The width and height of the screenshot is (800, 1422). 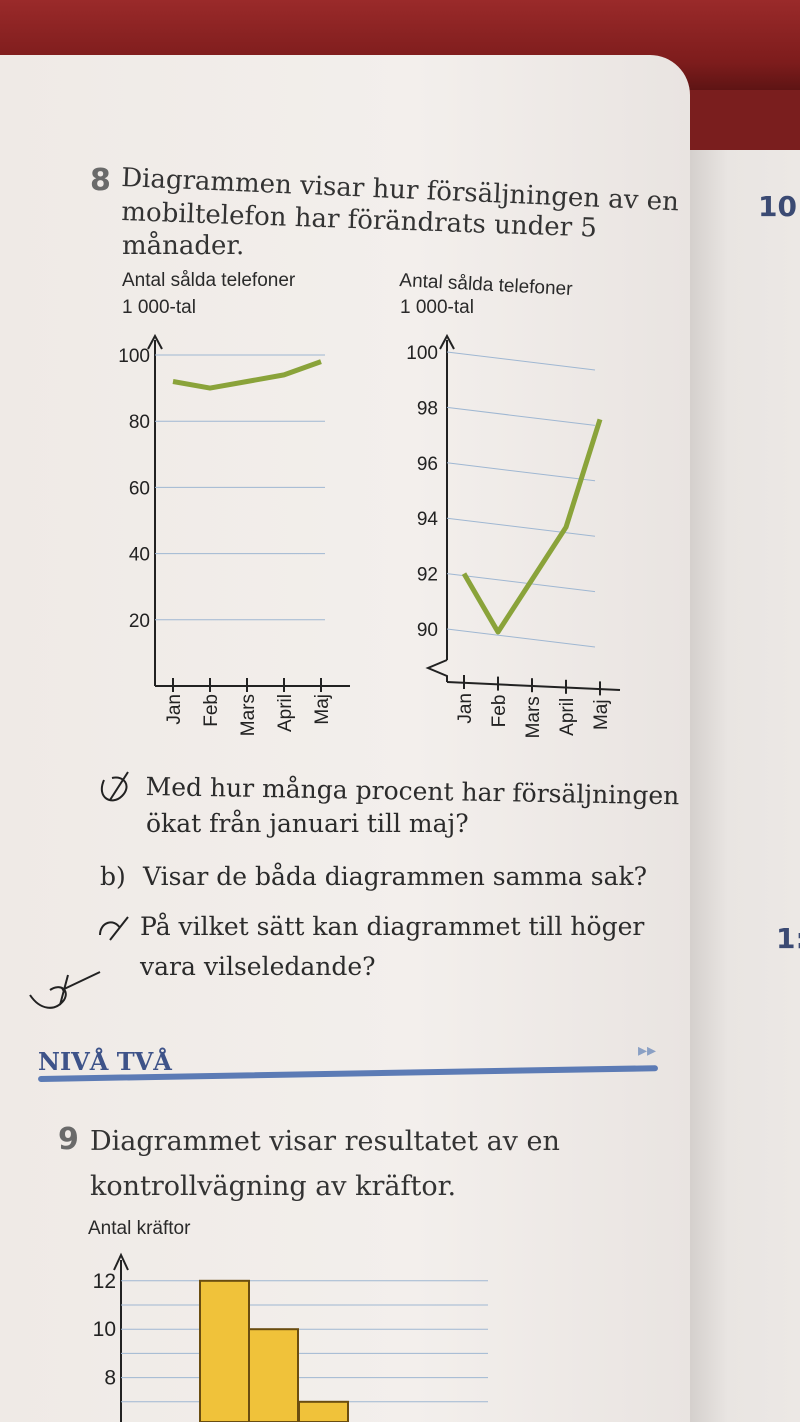 I want to click on chart3-ylabel: Antal kräftor, so click(x=139, y=1228).